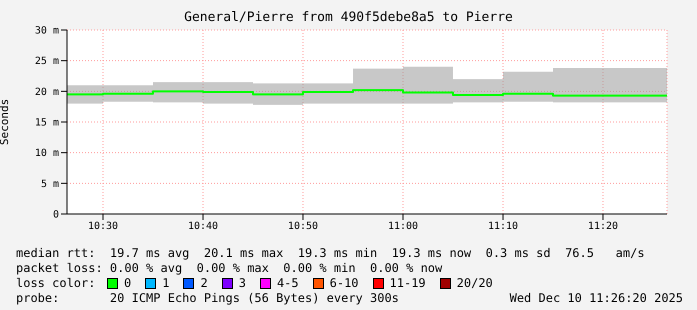 The width and height of the screenshot is (697, 310). What do you see at coordinates (46, 62) in the screenshot?
I see `y-tick-label: 25 m` at bounding box center [46, 62].